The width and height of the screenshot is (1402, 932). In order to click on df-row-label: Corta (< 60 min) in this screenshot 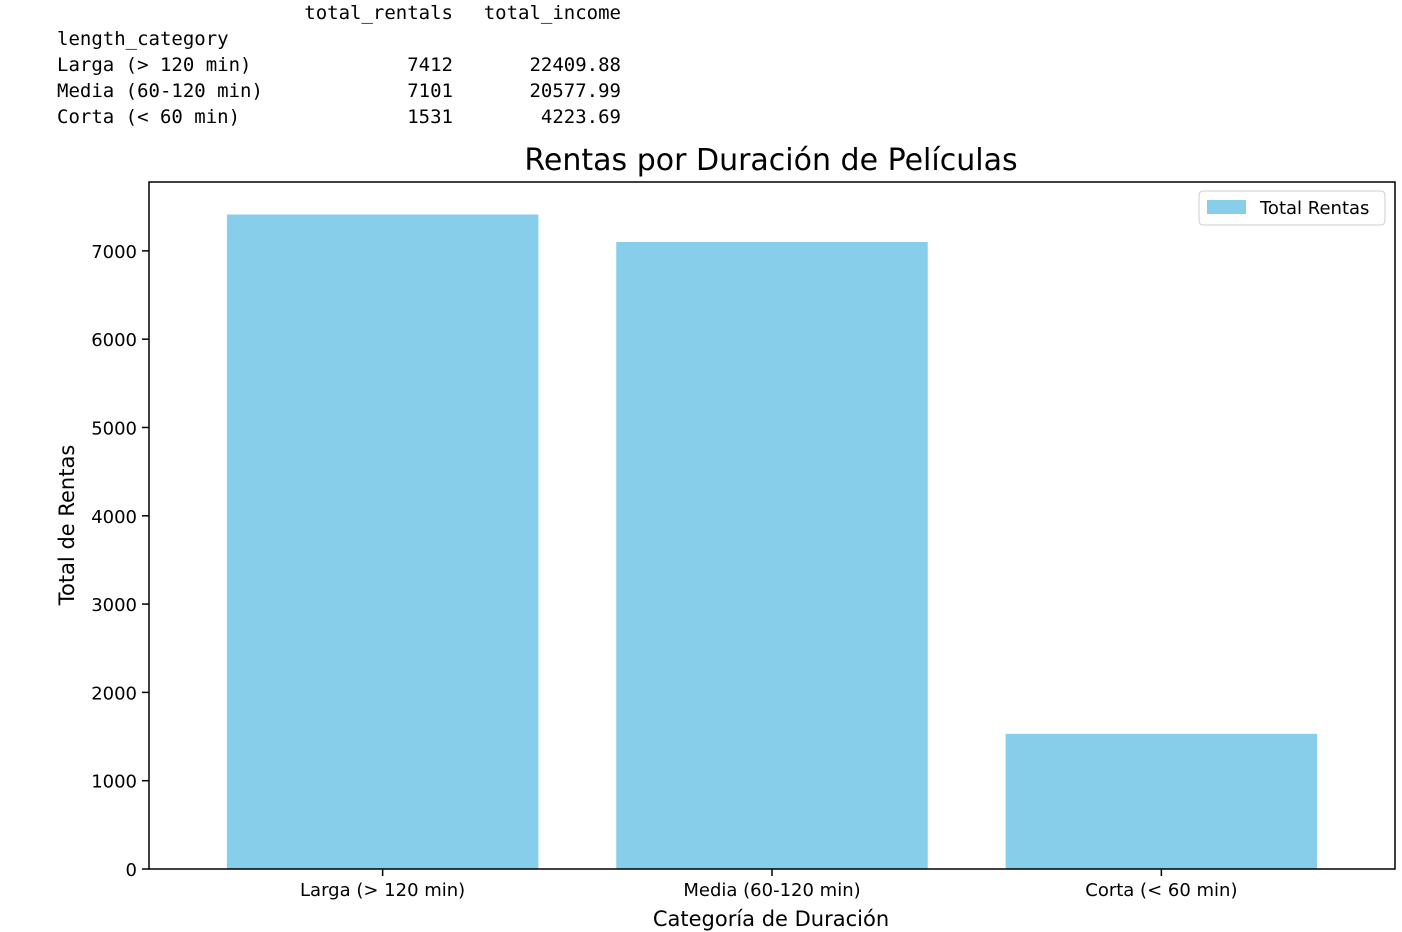, I will do `click(149, 117)`.